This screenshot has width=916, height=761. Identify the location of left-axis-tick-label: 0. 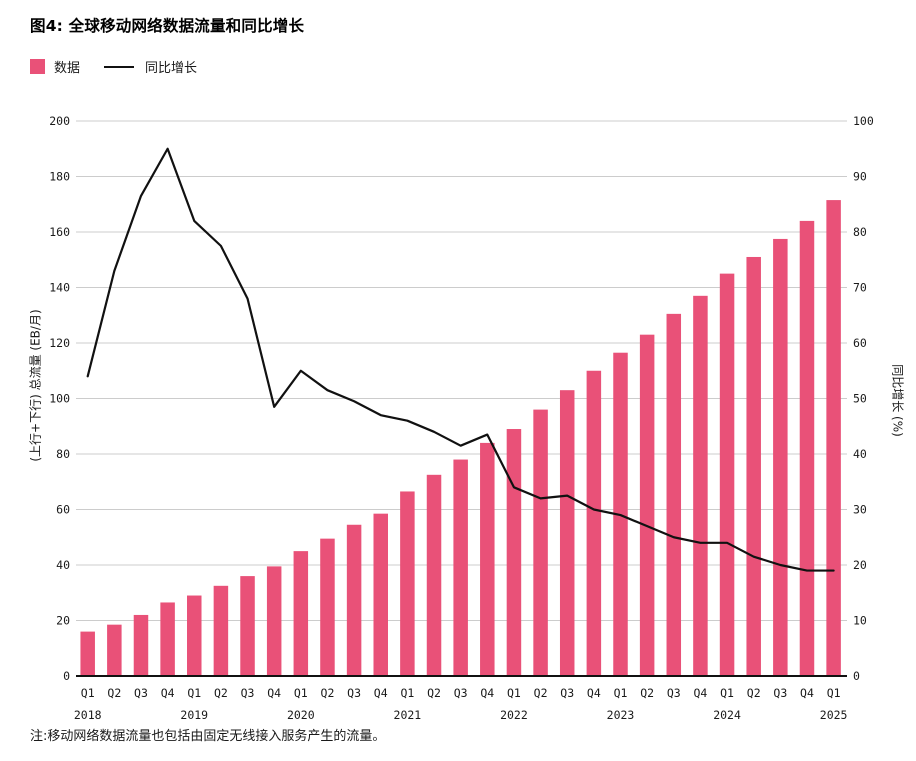
(66, 676).